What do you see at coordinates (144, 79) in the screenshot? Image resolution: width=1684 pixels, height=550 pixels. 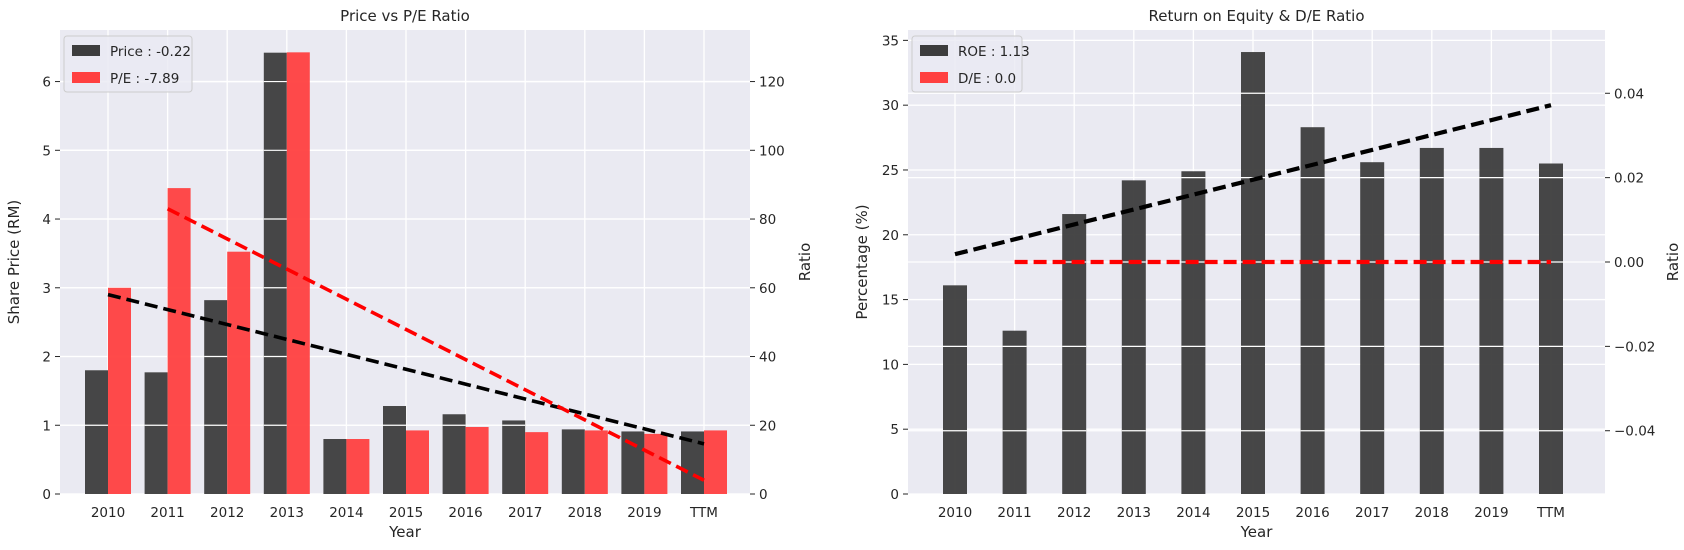 I see `legend-label-pe: P/E : -7.89` at bounding box center [144, 79].